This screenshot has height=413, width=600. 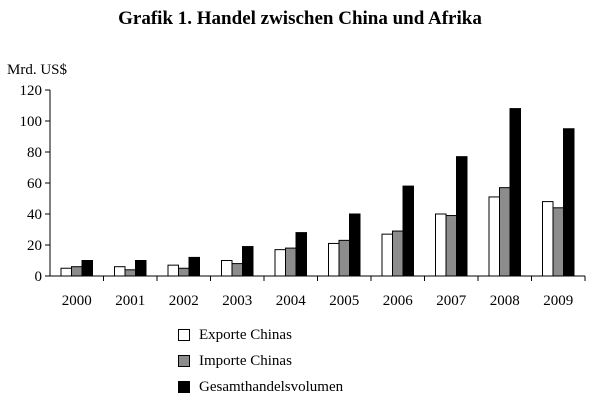 I want to click on legend-item: Importe Chinas, so click(x=260, y=361).